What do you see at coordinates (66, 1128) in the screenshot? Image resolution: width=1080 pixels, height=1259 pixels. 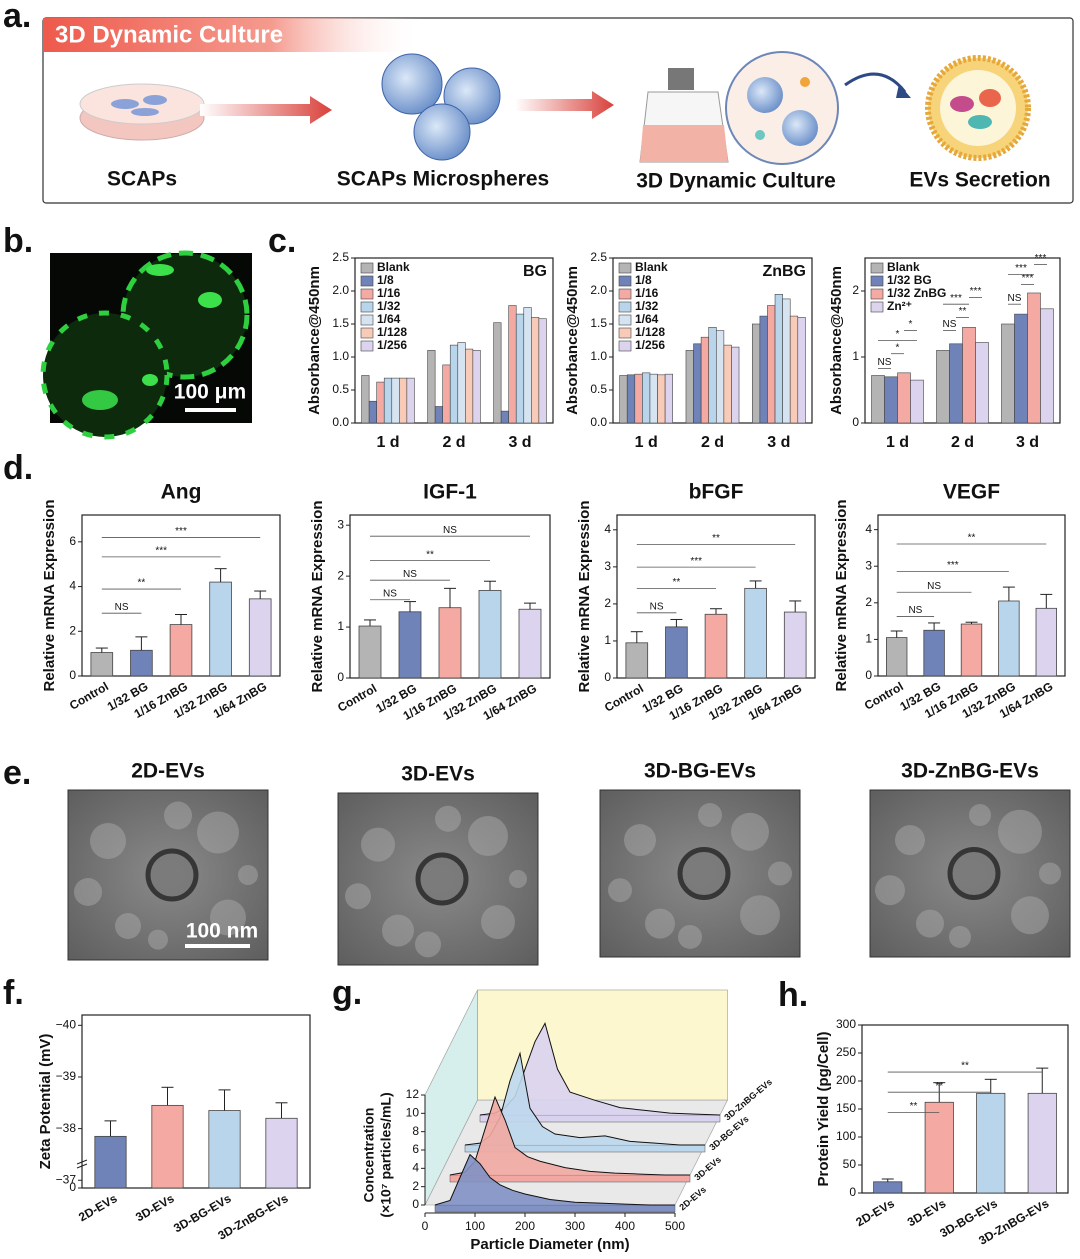 I see `y-tick-label: −38` at bounding box center [66, 1128].